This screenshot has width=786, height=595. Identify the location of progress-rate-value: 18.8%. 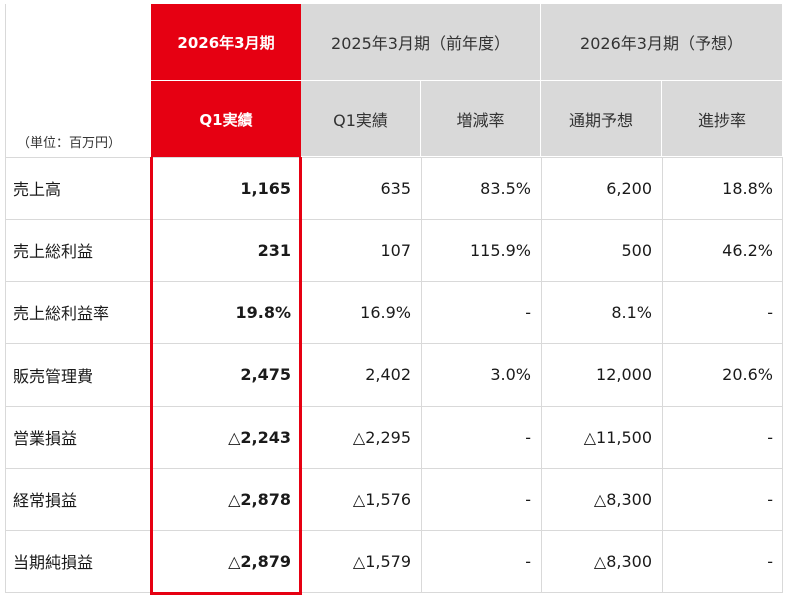
(747, 188).